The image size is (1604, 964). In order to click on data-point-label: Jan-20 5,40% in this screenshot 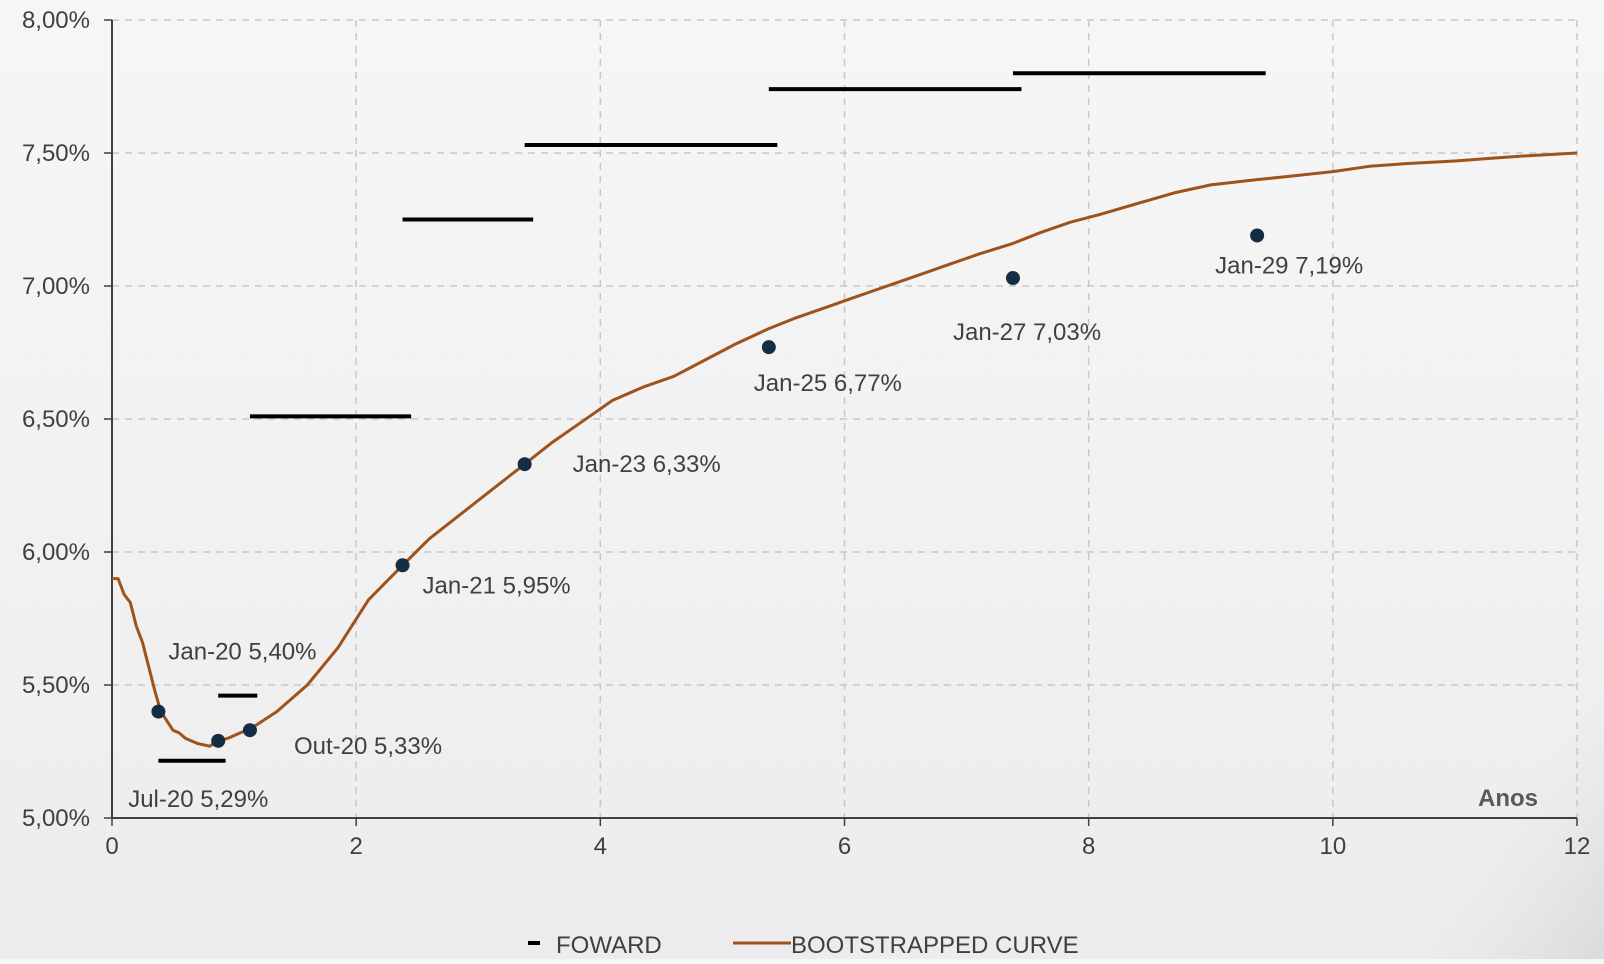, I will do `click(242, 652)`.